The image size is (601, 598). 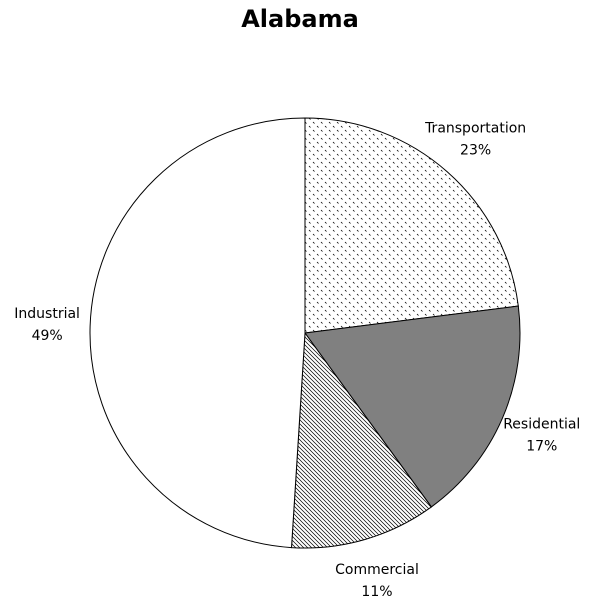 I want to click on value-label: 49%, so click(x=47, y=336).